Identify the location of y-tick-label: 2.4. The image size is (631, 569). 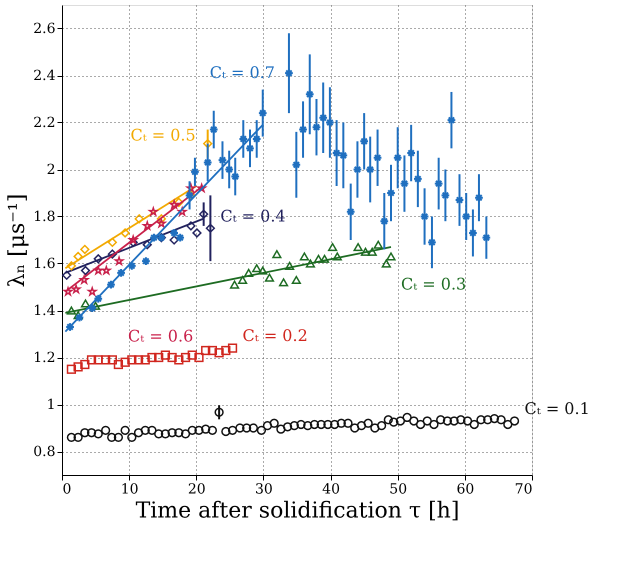
(44, 76).